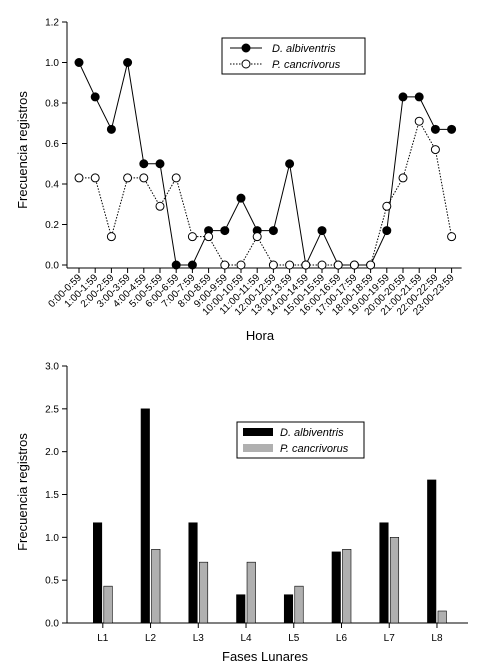 Image resolution: width=492 pixels, height=667 pixels. I want to click on x-tick-label: L7, so click(390, 638).